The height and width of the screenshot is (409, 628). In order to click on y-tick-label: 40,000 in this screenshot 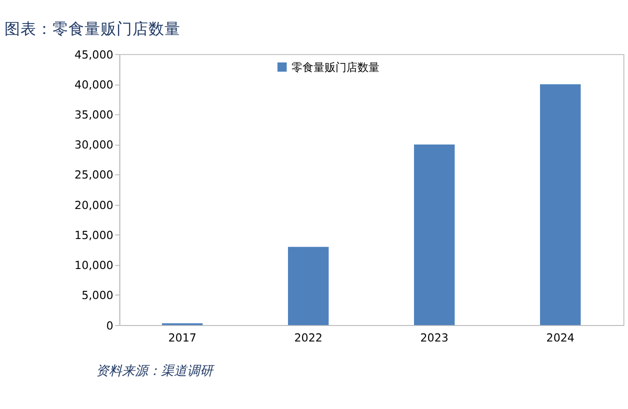, I will do `click(94, 85)`.